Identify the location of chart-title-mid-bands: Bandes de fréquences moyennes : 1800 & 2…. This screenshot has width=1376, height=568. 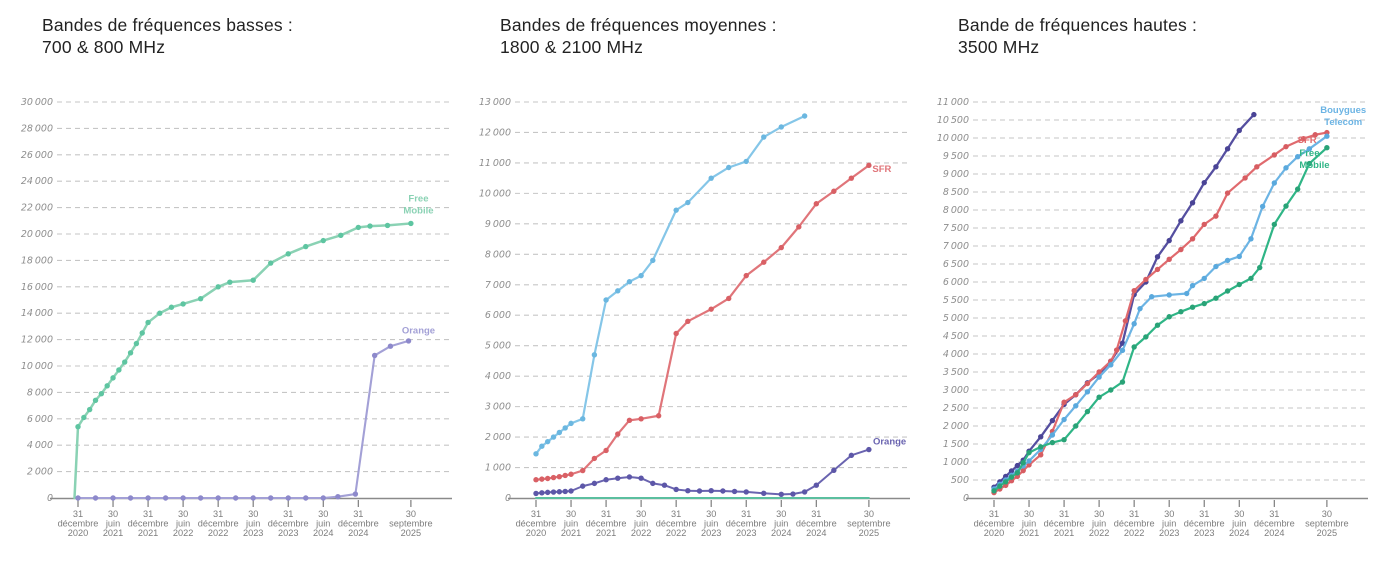
(687, 29).